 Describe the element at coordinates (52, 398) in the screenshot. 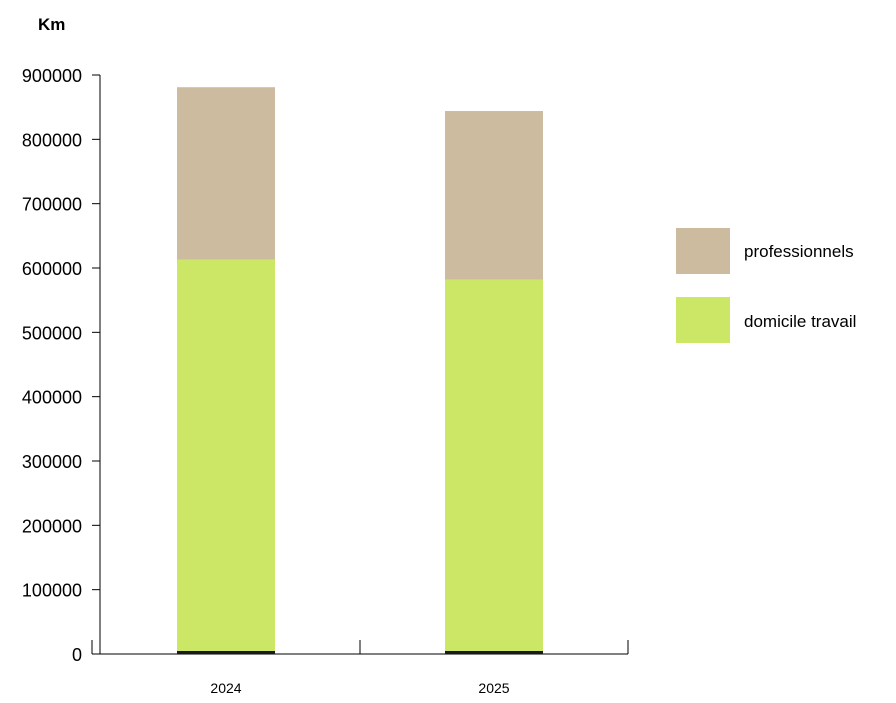

I see `y-tick-label: 400000` at that location.